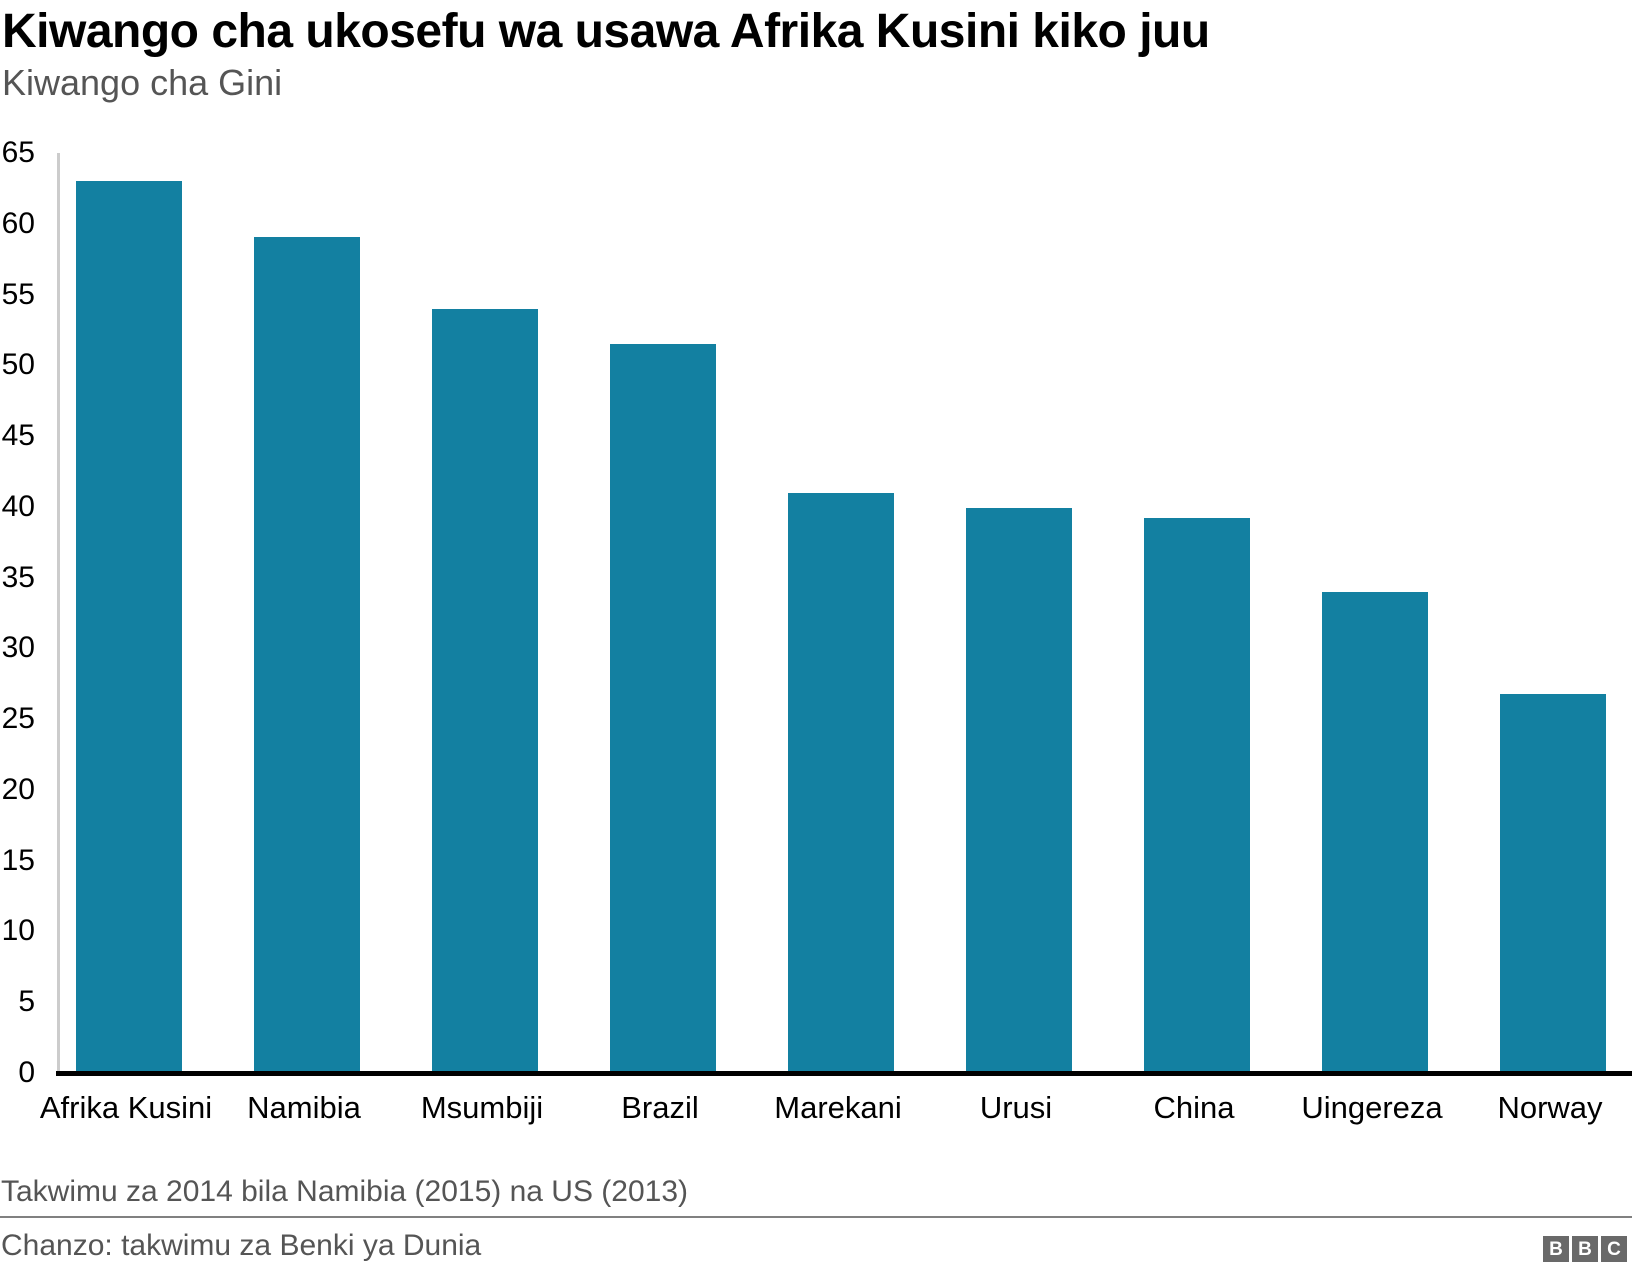 This screenshot has width=1632, height=1272. Describe the element at coordinates (129, 627) in the screenshot. I see `bar-afrika-kusini` at that location.